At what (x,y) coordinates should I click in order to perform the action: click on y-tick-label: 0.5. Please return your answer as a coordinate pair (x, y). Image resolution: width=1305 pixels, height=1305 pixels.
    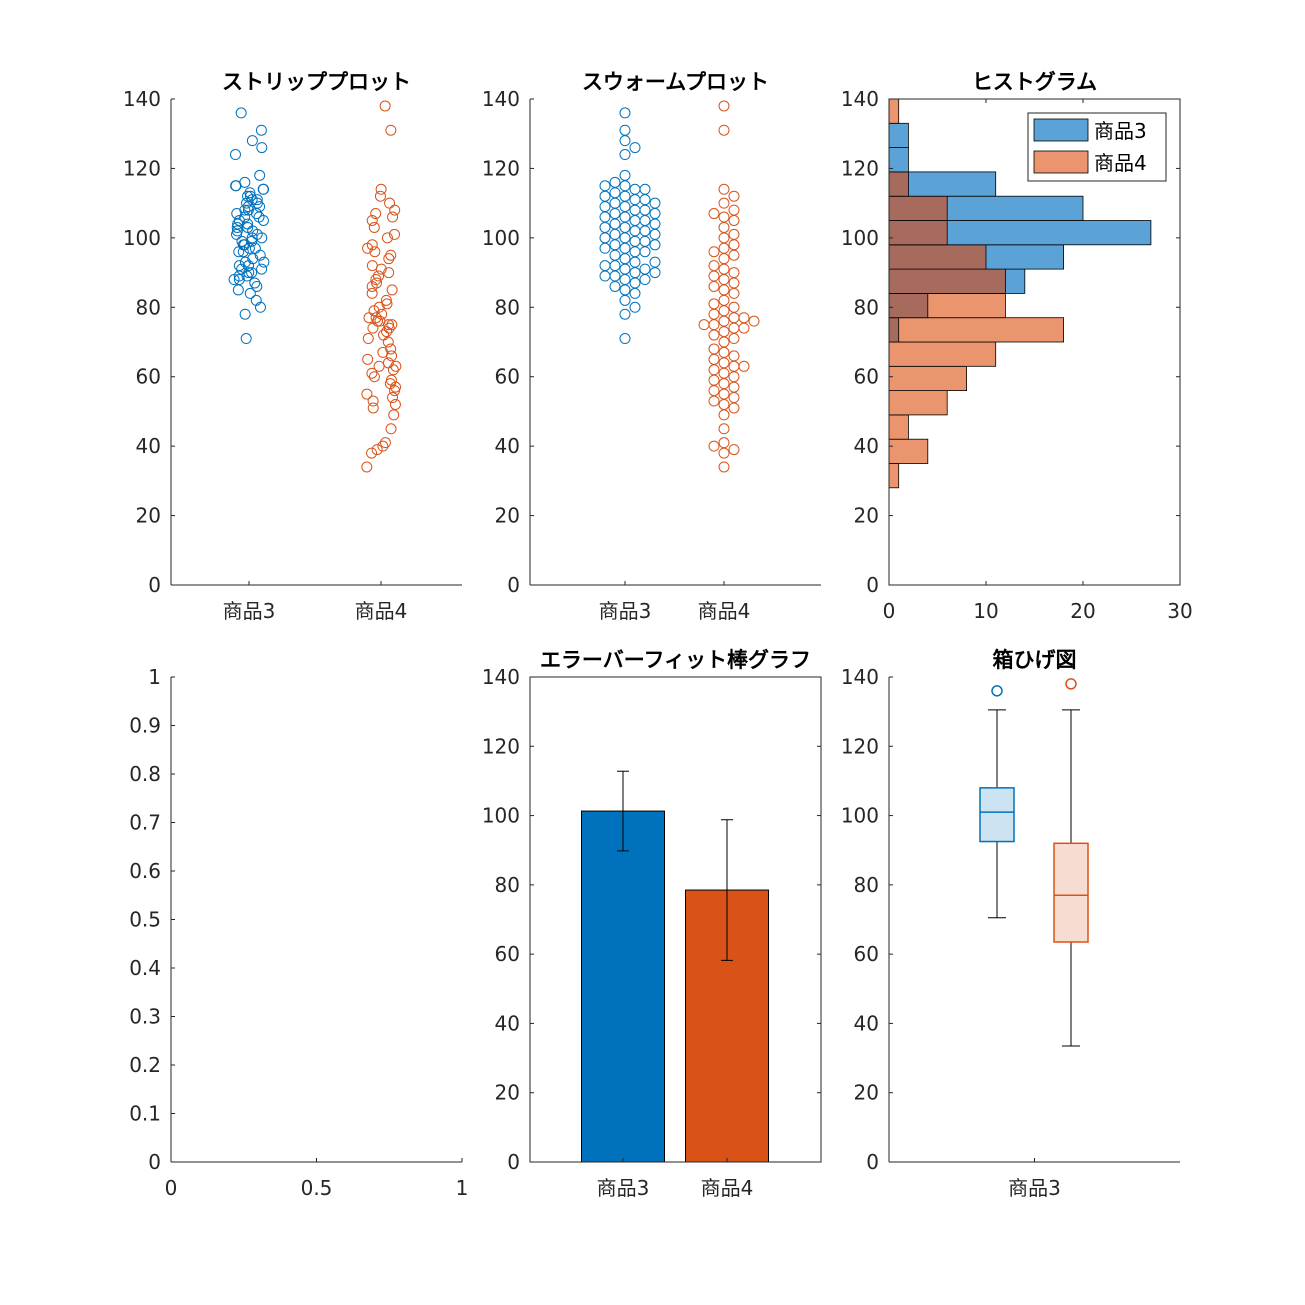
    Looking at the image, I should click on (145, 920).